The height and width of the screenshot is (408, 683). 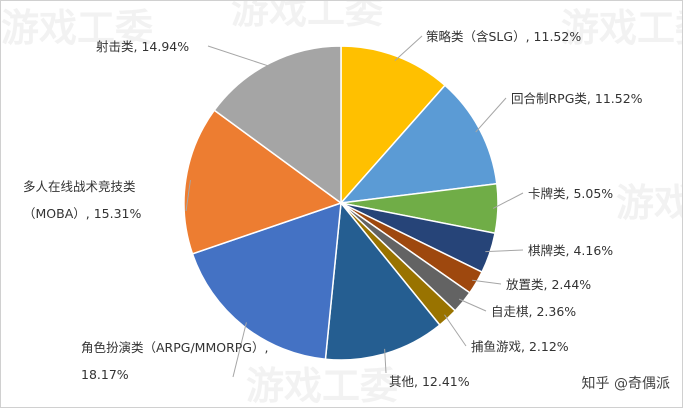 What do you see at coordinates (173, 347) in the screenshot?
I see `label-category: 角色扮演类（ARPG/MMORPG）` at bounding box center [173, 347].